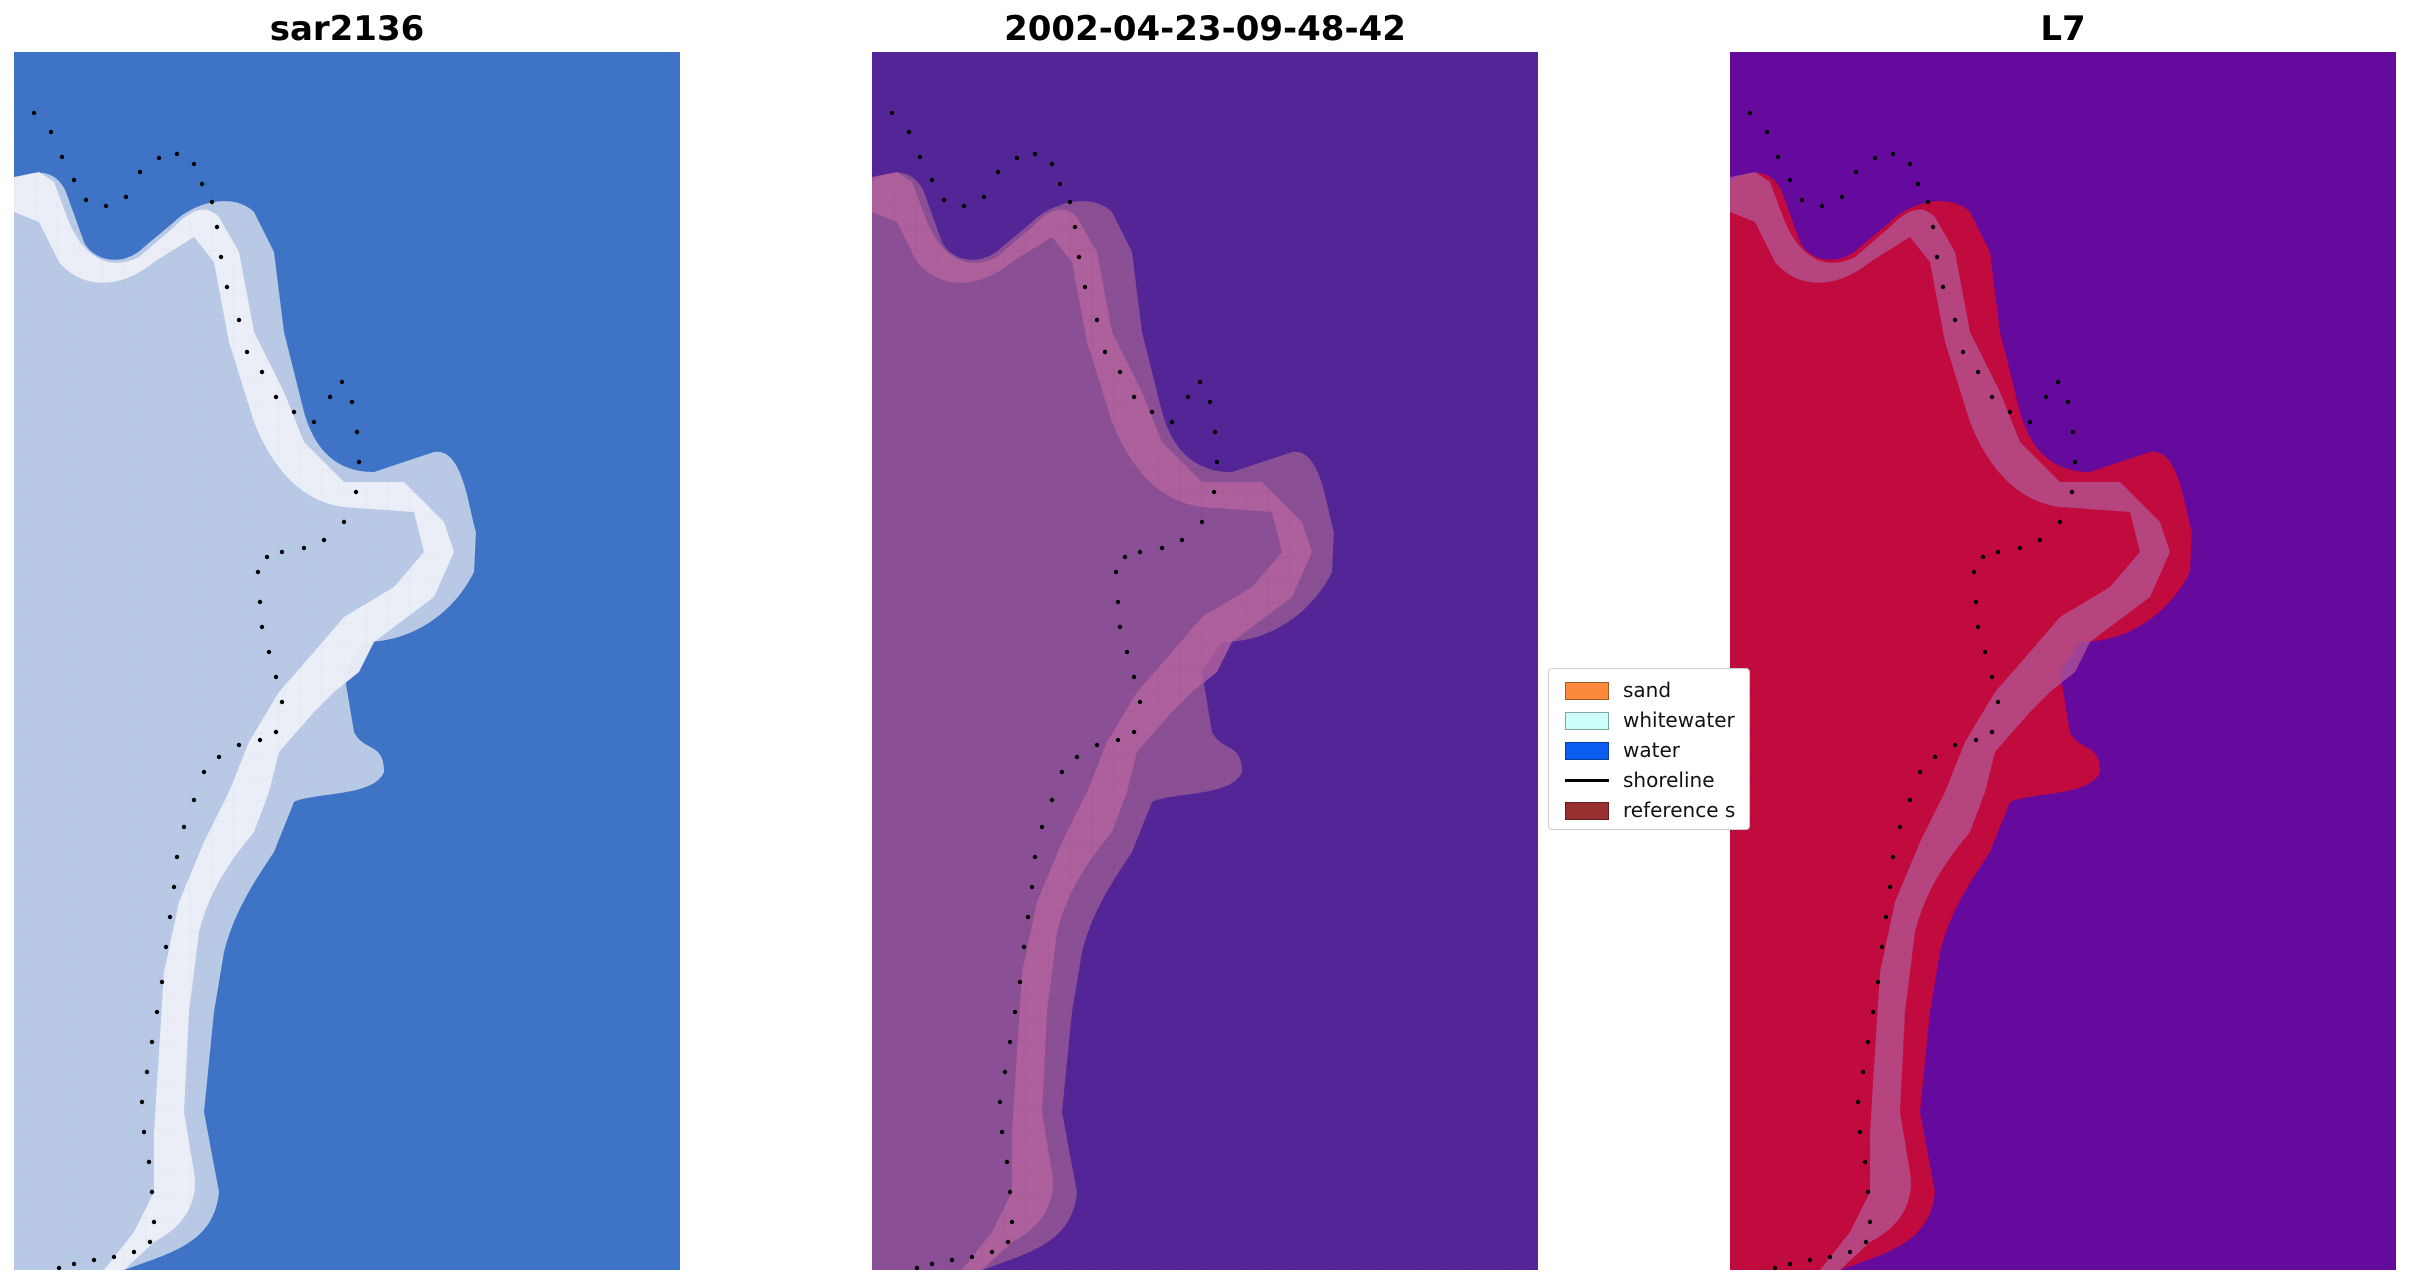 The width and height of the screenshot is (2410, 1283). What do you see at coordinates (1205, 29) in the screenshot?
I see `panel-title-classified: 2002-04-23-09-48-42` at bounding box center [1205, 29].